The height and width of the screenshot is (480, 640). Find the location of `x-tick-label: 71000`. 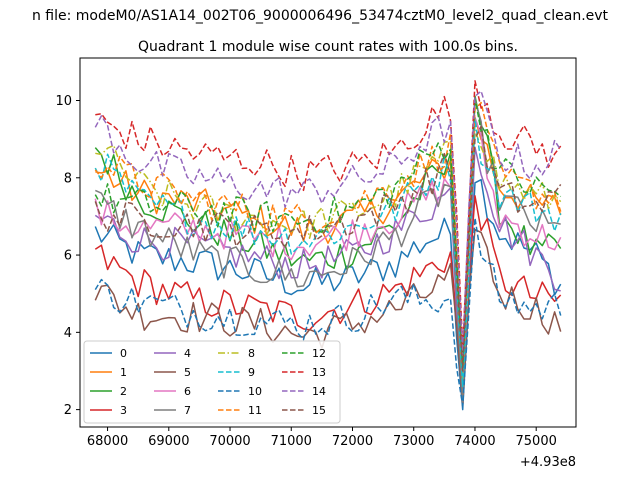

x-tick-label: 71000 is located at coordinates (291, 441).